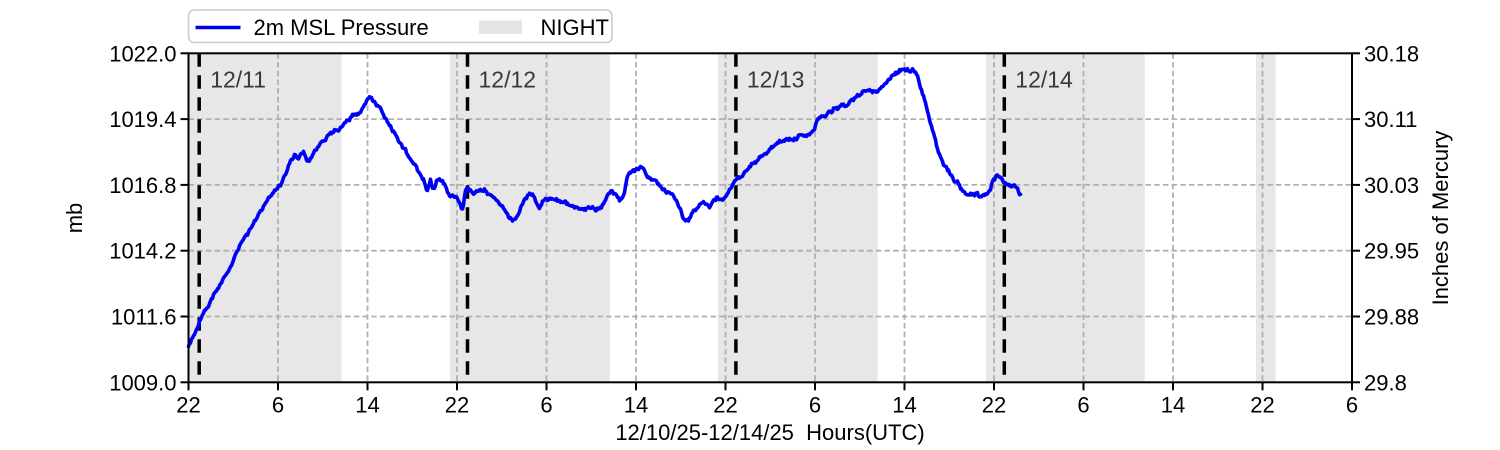  Describe the element at coordinates (508, 80) in the screenshot. I see `svg-text: 12/12` at that location.